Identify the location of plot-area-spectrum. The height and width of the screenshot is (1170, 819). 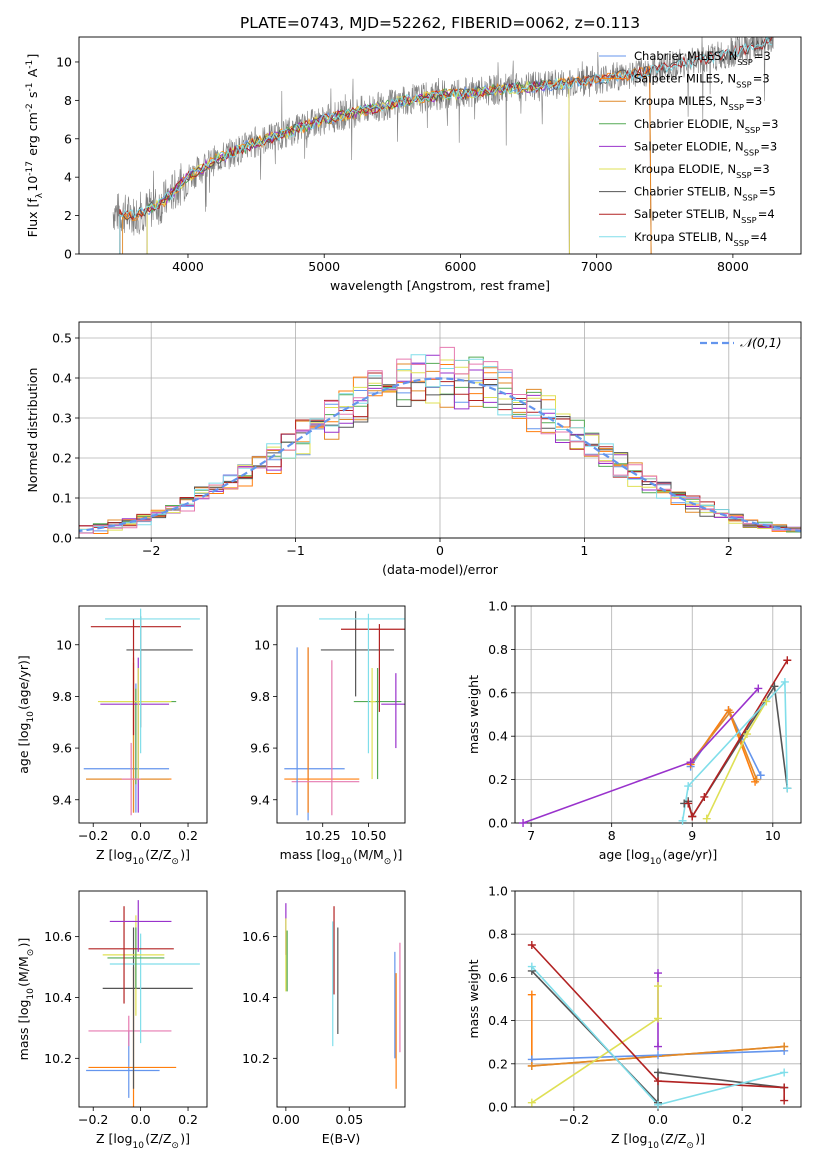
(443, 145).